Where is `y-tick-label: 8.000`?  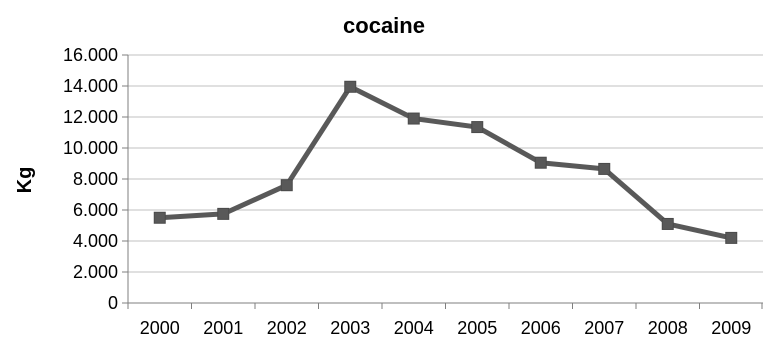 y-tick-label: 8.000 is located at coordinates (95, 179).